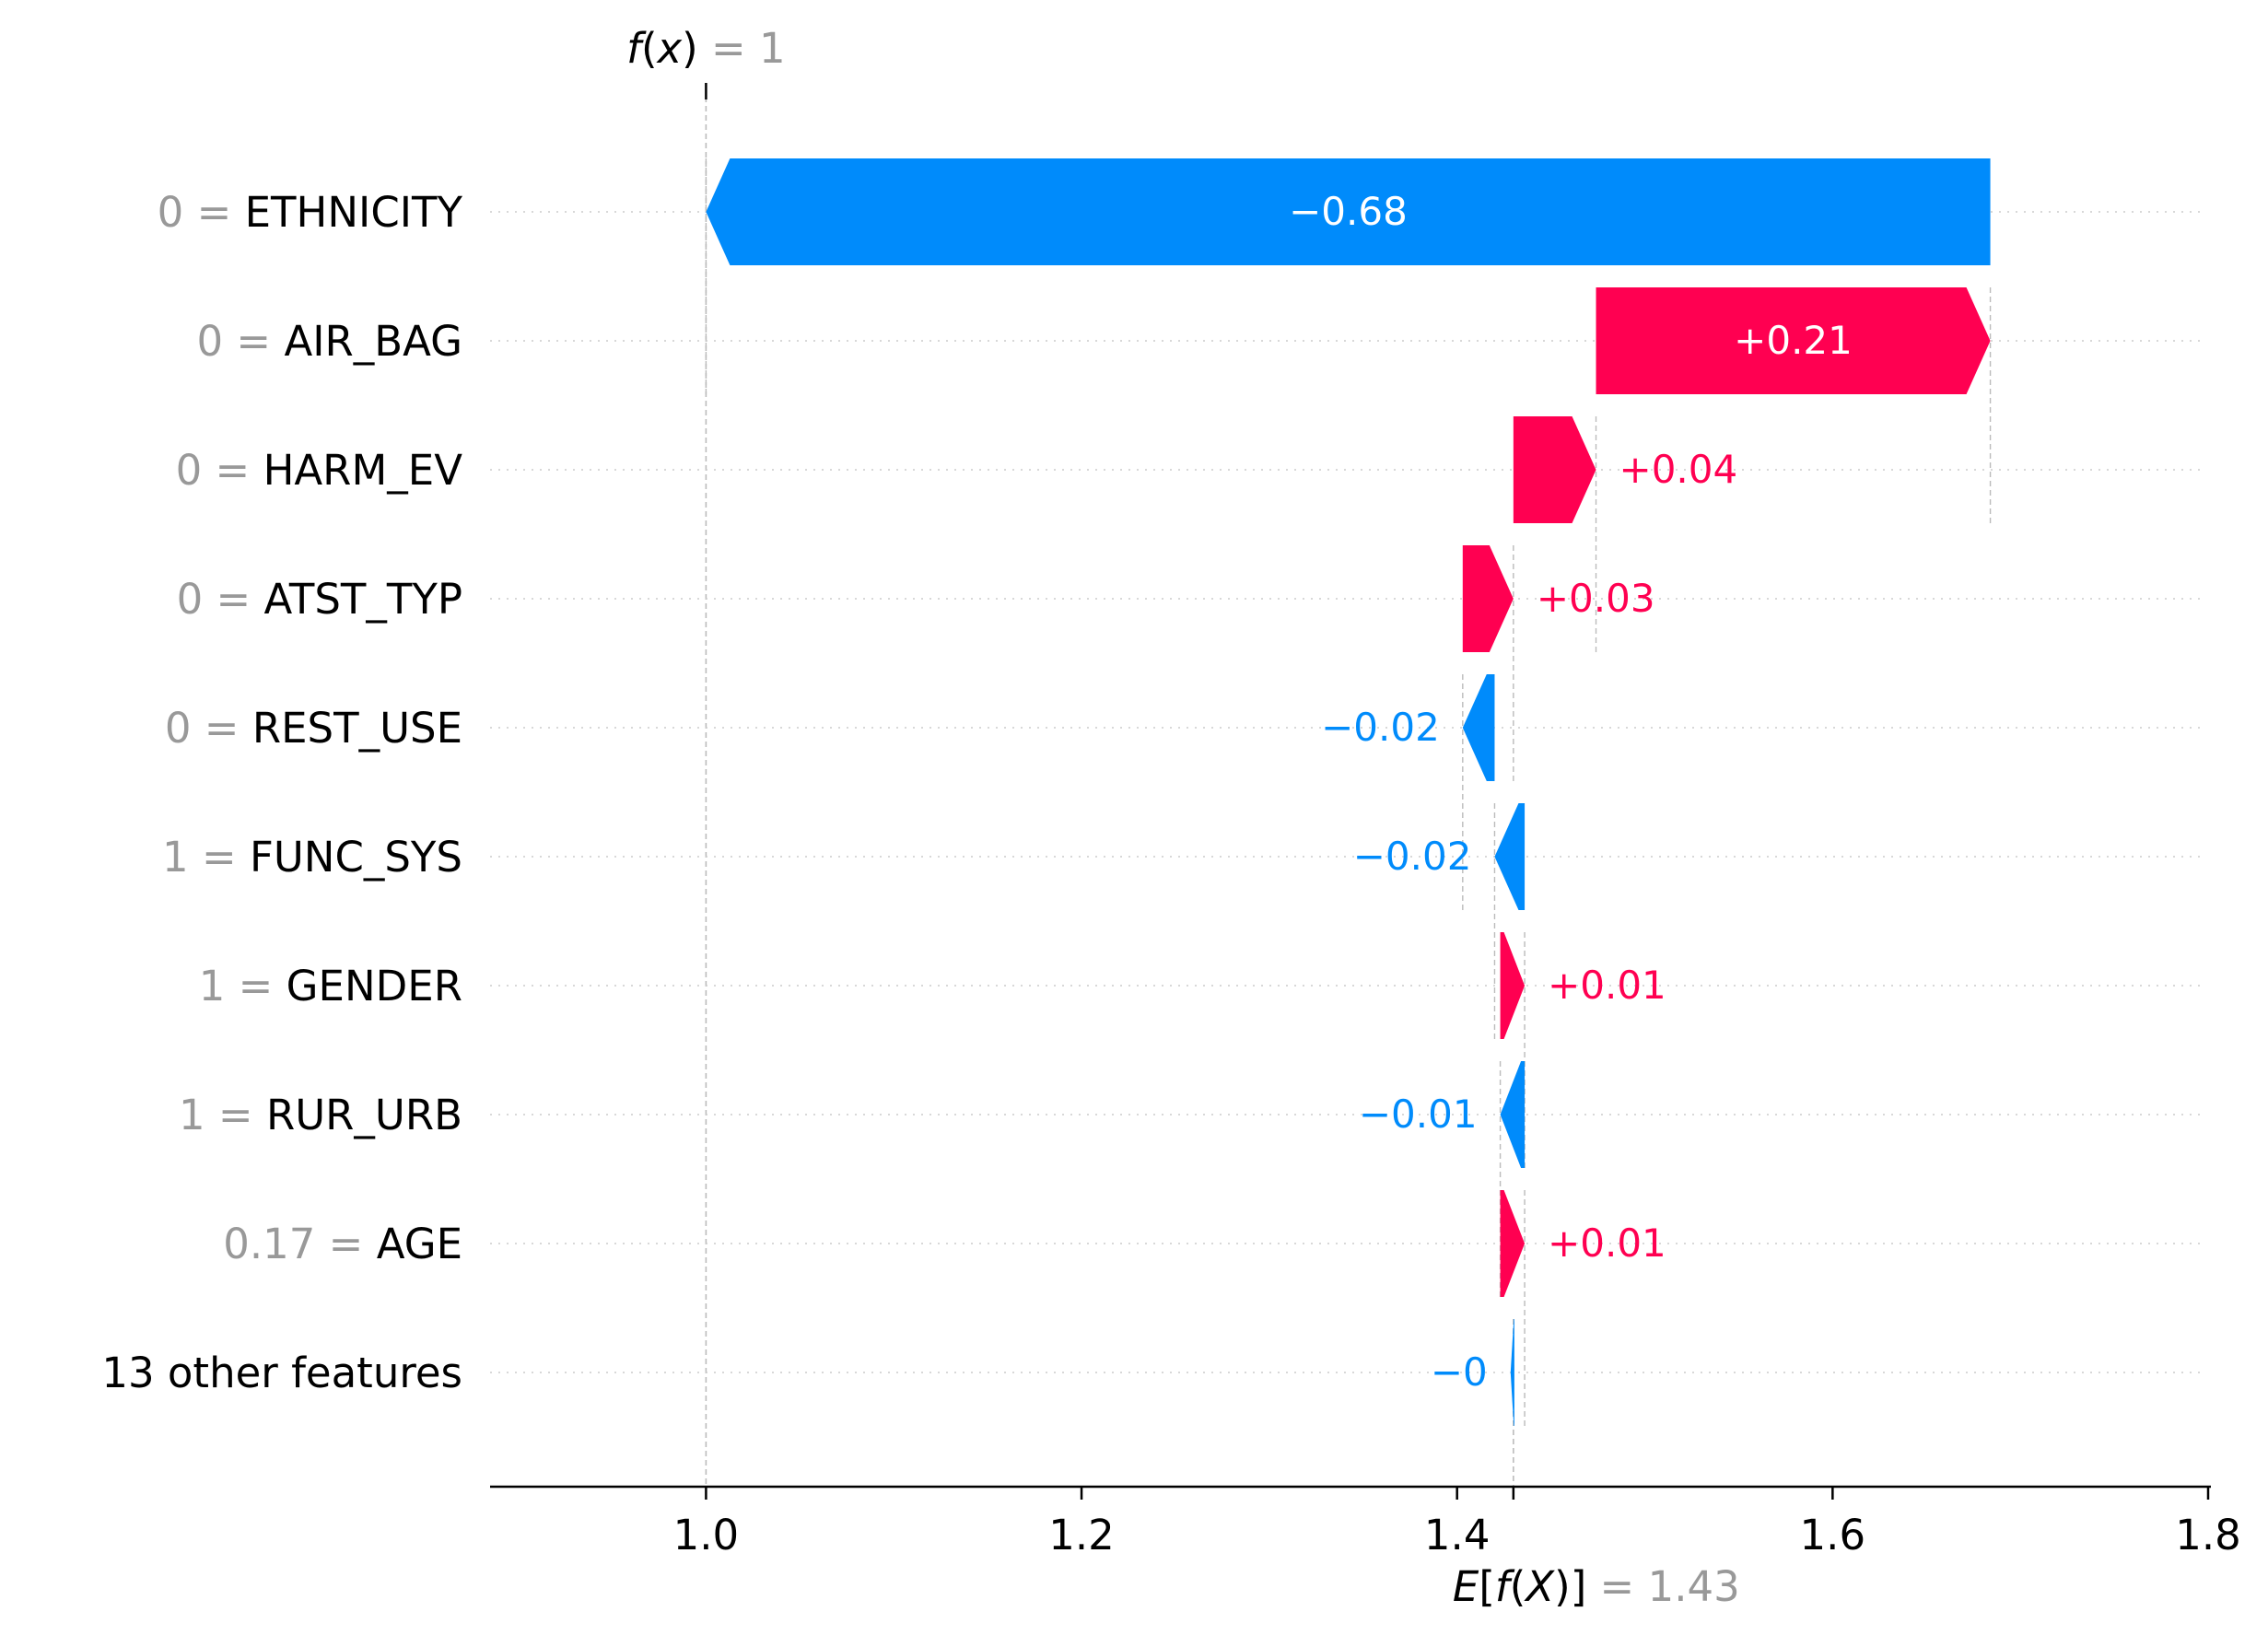  Describe the element at coordinates (373, 341) in the screenshot. I see `feature-name: AIR_BAG` at that location.